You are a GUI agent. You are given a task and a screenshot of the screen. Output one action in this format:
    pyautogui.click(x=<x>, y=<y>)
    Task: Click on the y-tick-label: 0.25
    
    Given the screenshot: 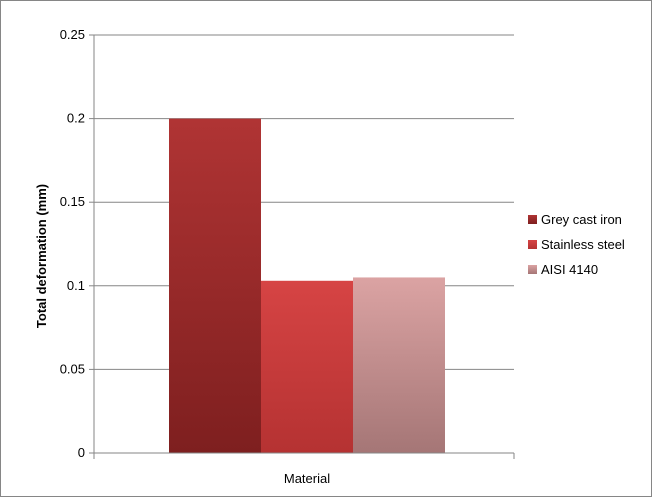 What is the action you would take?
    pyautogui.click(x=72, y=34)
    